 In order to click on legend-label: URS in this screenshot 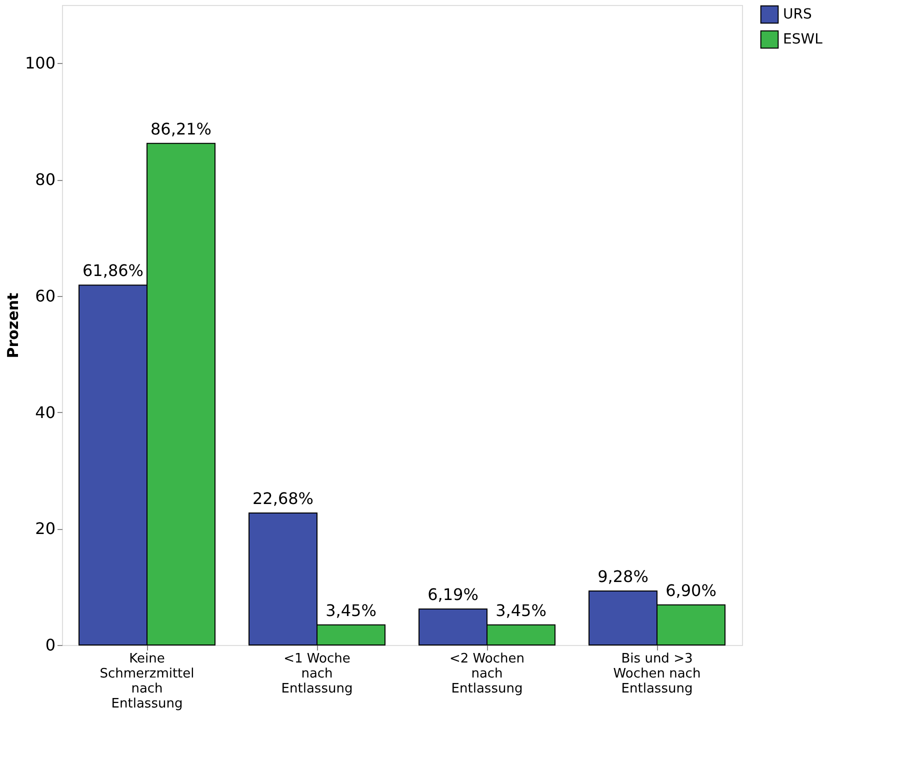, I will do `click(797, 14)`.